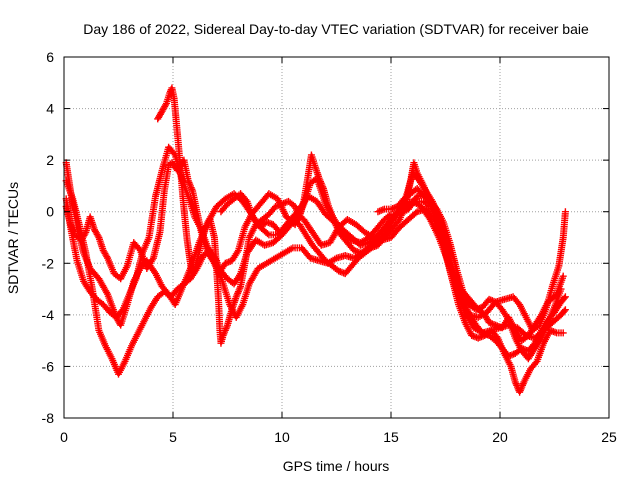  Describe the element at coordinates (282, 437) in the screenshot. I see `x-tick-label: 10` at that location.